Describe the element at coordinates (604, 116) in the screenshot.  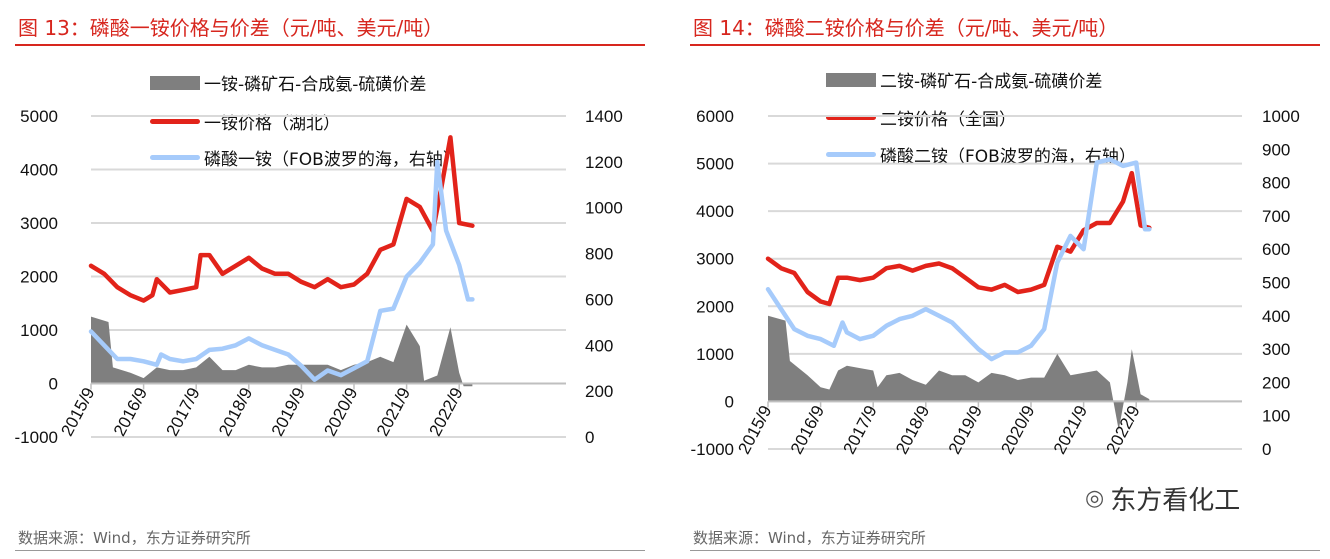
I see `y-right-tick-label: 1400` at that location.